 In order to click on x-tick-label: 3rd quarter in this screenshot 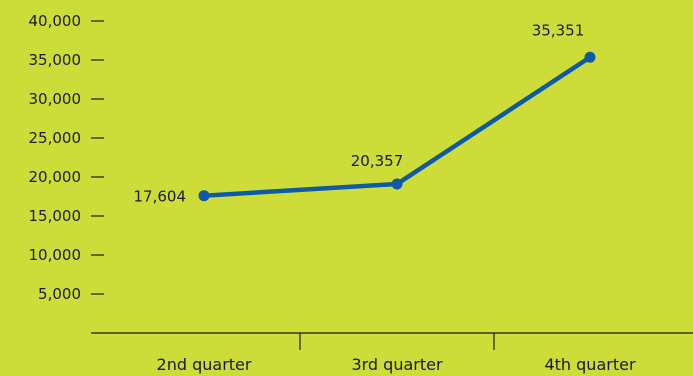, I will do `click(397, 364)`.